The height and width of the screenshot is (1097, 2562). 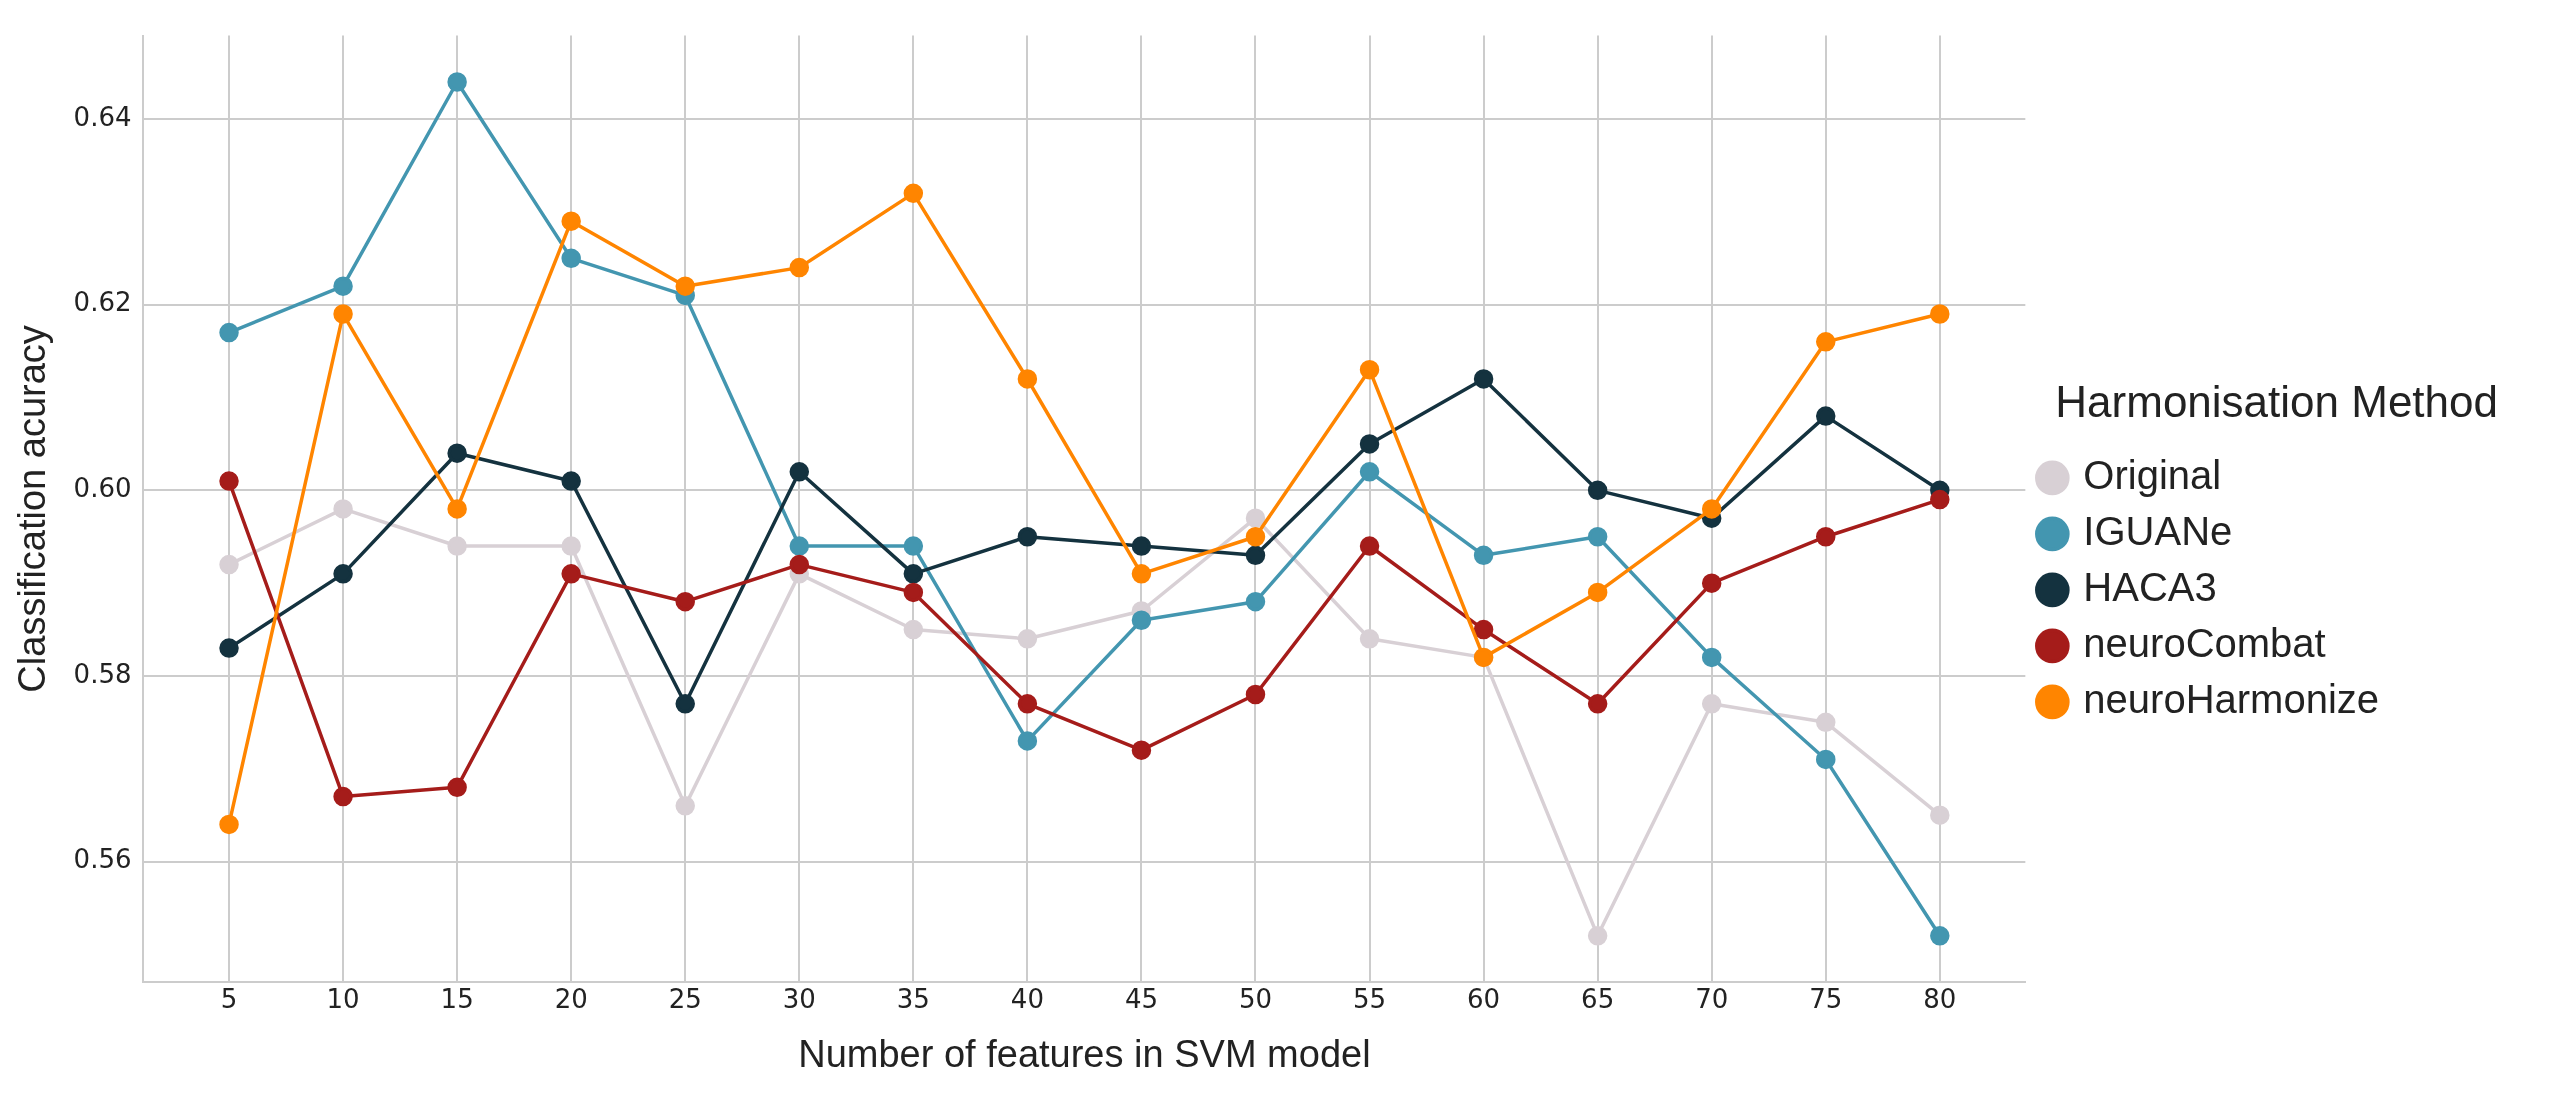 I want to click on x-tick-label: 30, so click(x=799, y=998).